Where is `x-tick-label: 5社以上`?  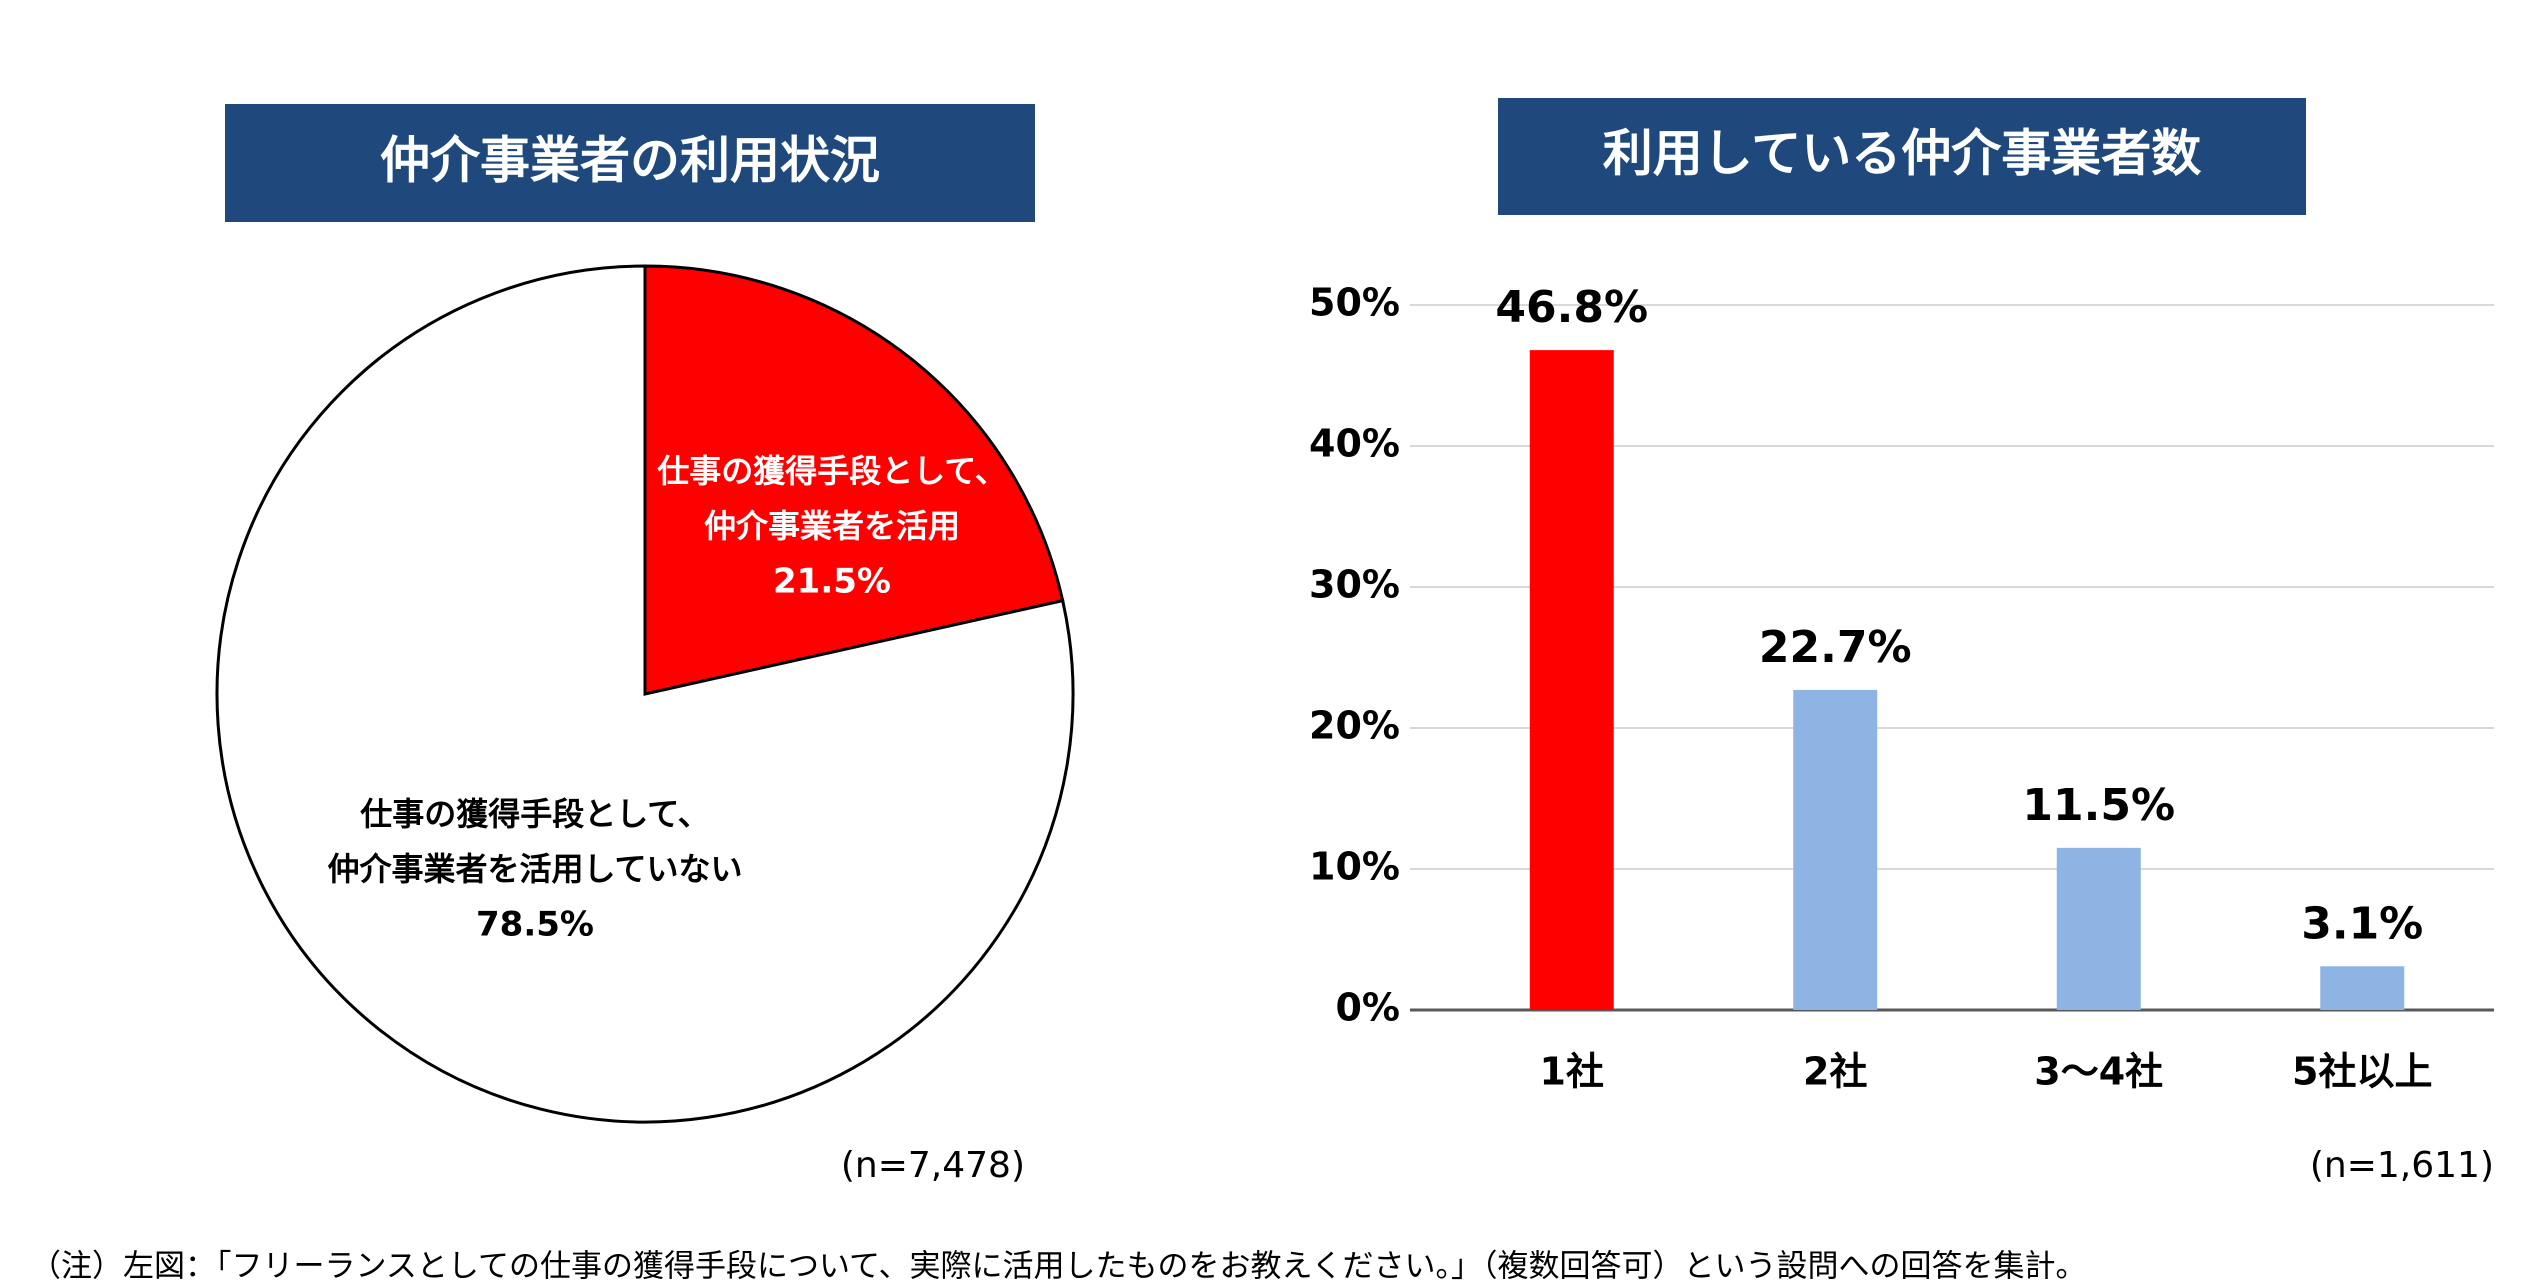
x-tick-label: 5社以上 is located at coordinates (2362, 1072).